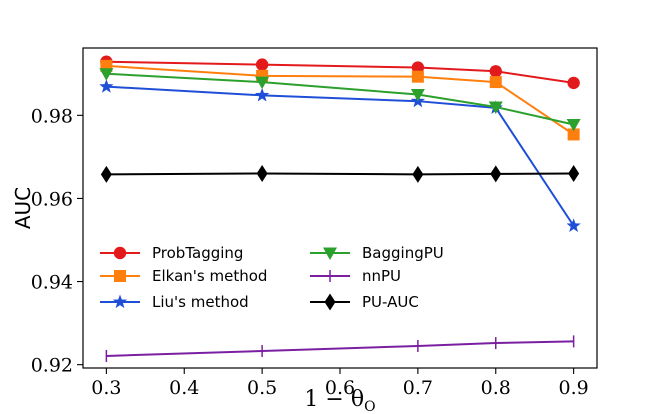 This screenshot has width=662, height=414. What do you see at coordinates (418, 388) in the screenshot?
I see `x-tick-label: 0.7` at bounding box center [418, 388].